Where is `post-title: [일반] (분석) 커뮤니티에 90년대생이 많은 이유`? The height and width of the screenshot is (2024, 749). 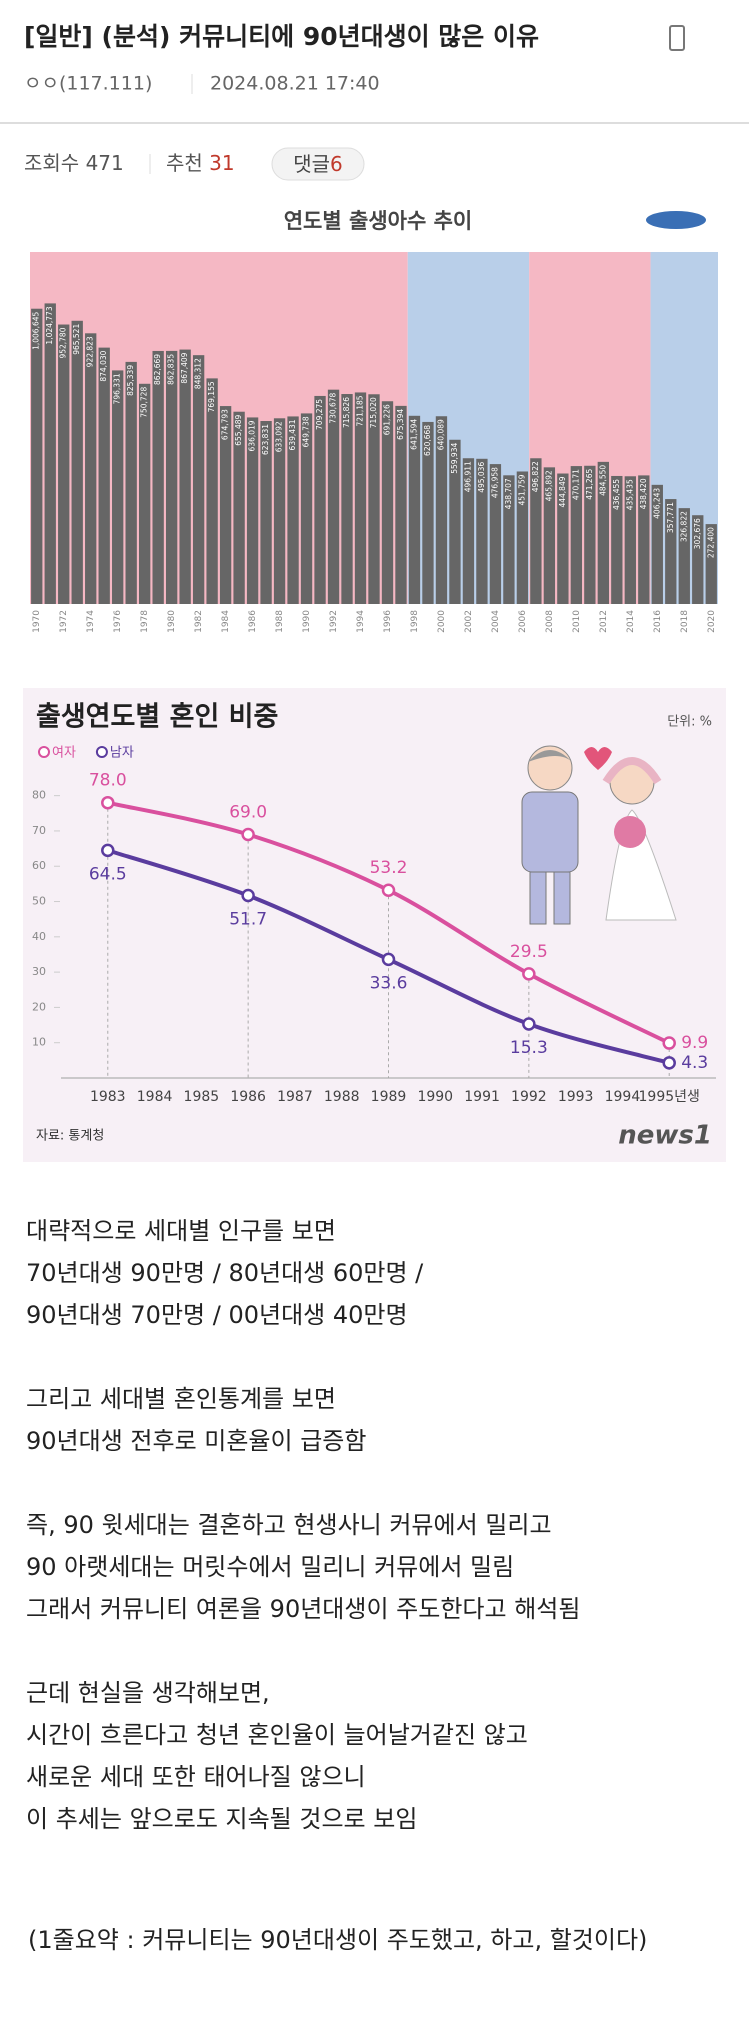
post-title: [일반] (분석) 커뮤니티에 90년대생이 많은 이유 is located at coordinates (281, 36).